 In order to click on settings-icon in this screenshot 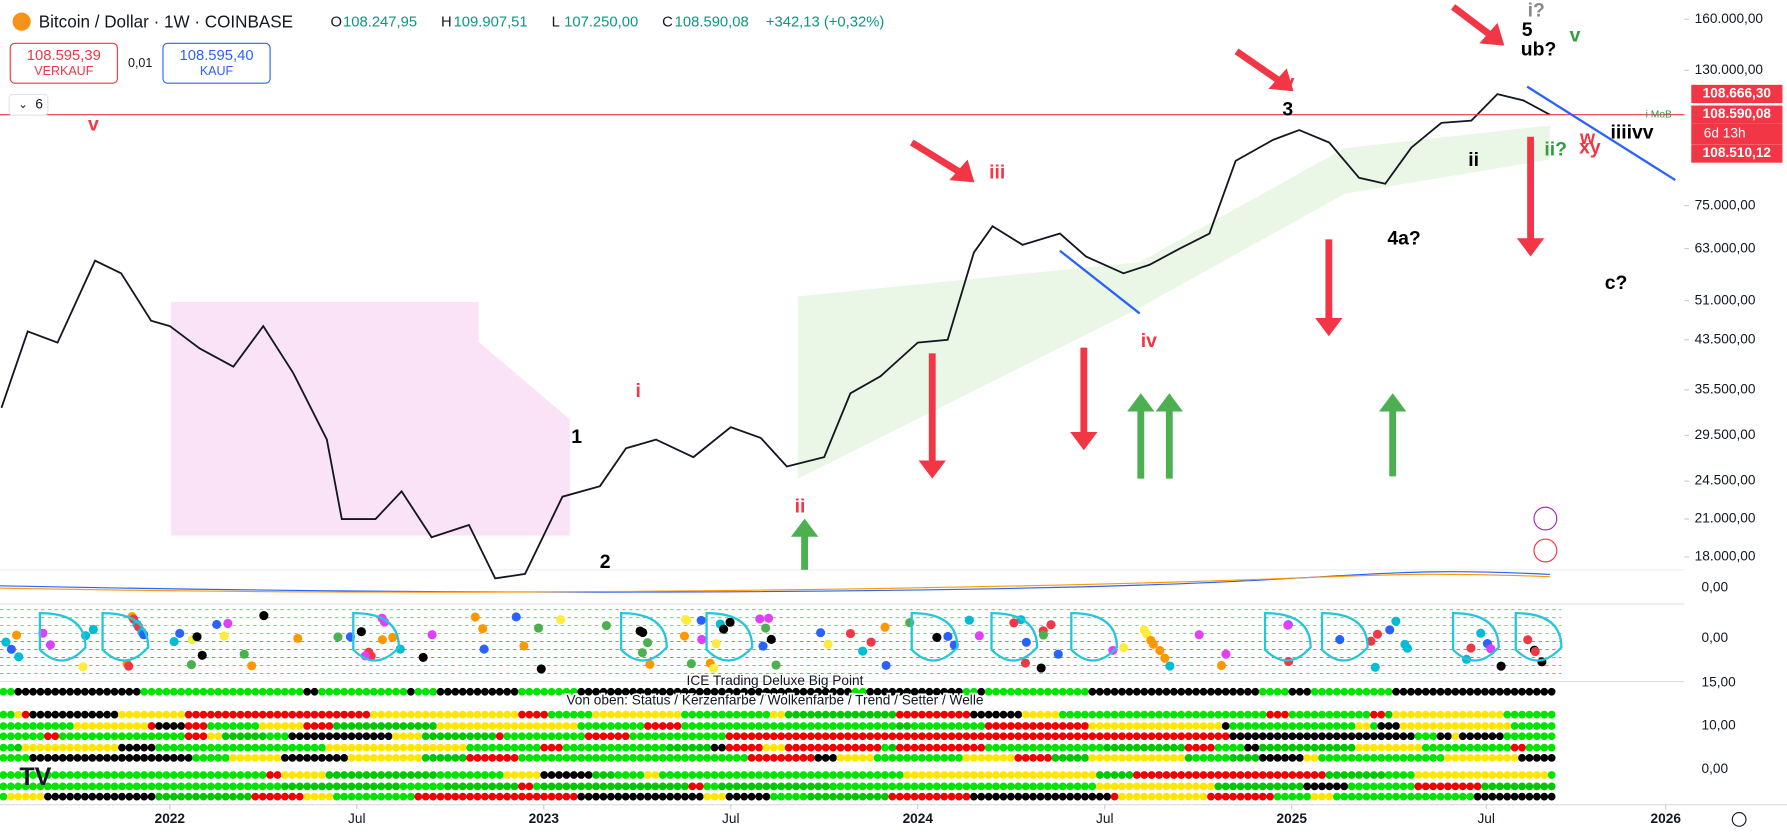, I will do `click(1739, 819)`.